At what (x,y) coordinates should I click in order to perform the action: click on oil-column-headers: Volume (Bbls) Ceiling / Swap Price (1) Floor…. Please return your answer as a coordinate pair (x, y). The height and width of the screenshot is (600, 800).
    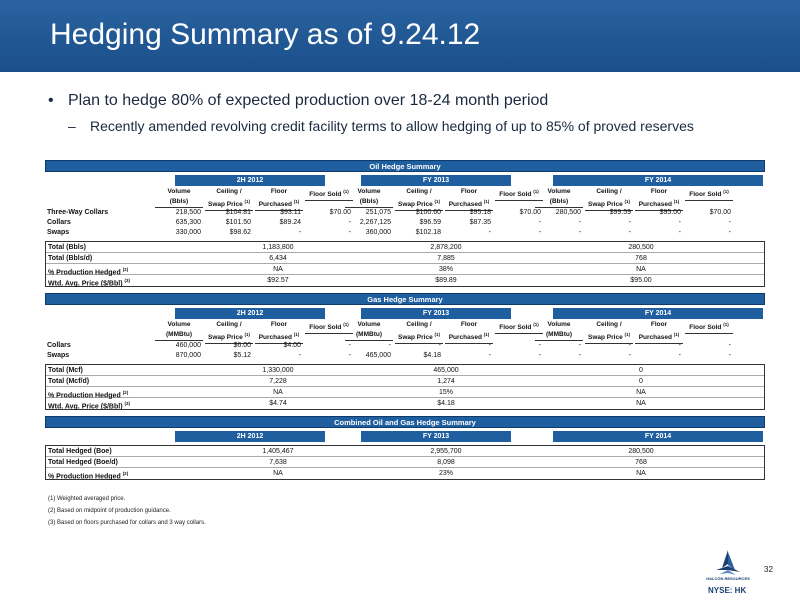
    Looking at the image, I should click on (405, 199).